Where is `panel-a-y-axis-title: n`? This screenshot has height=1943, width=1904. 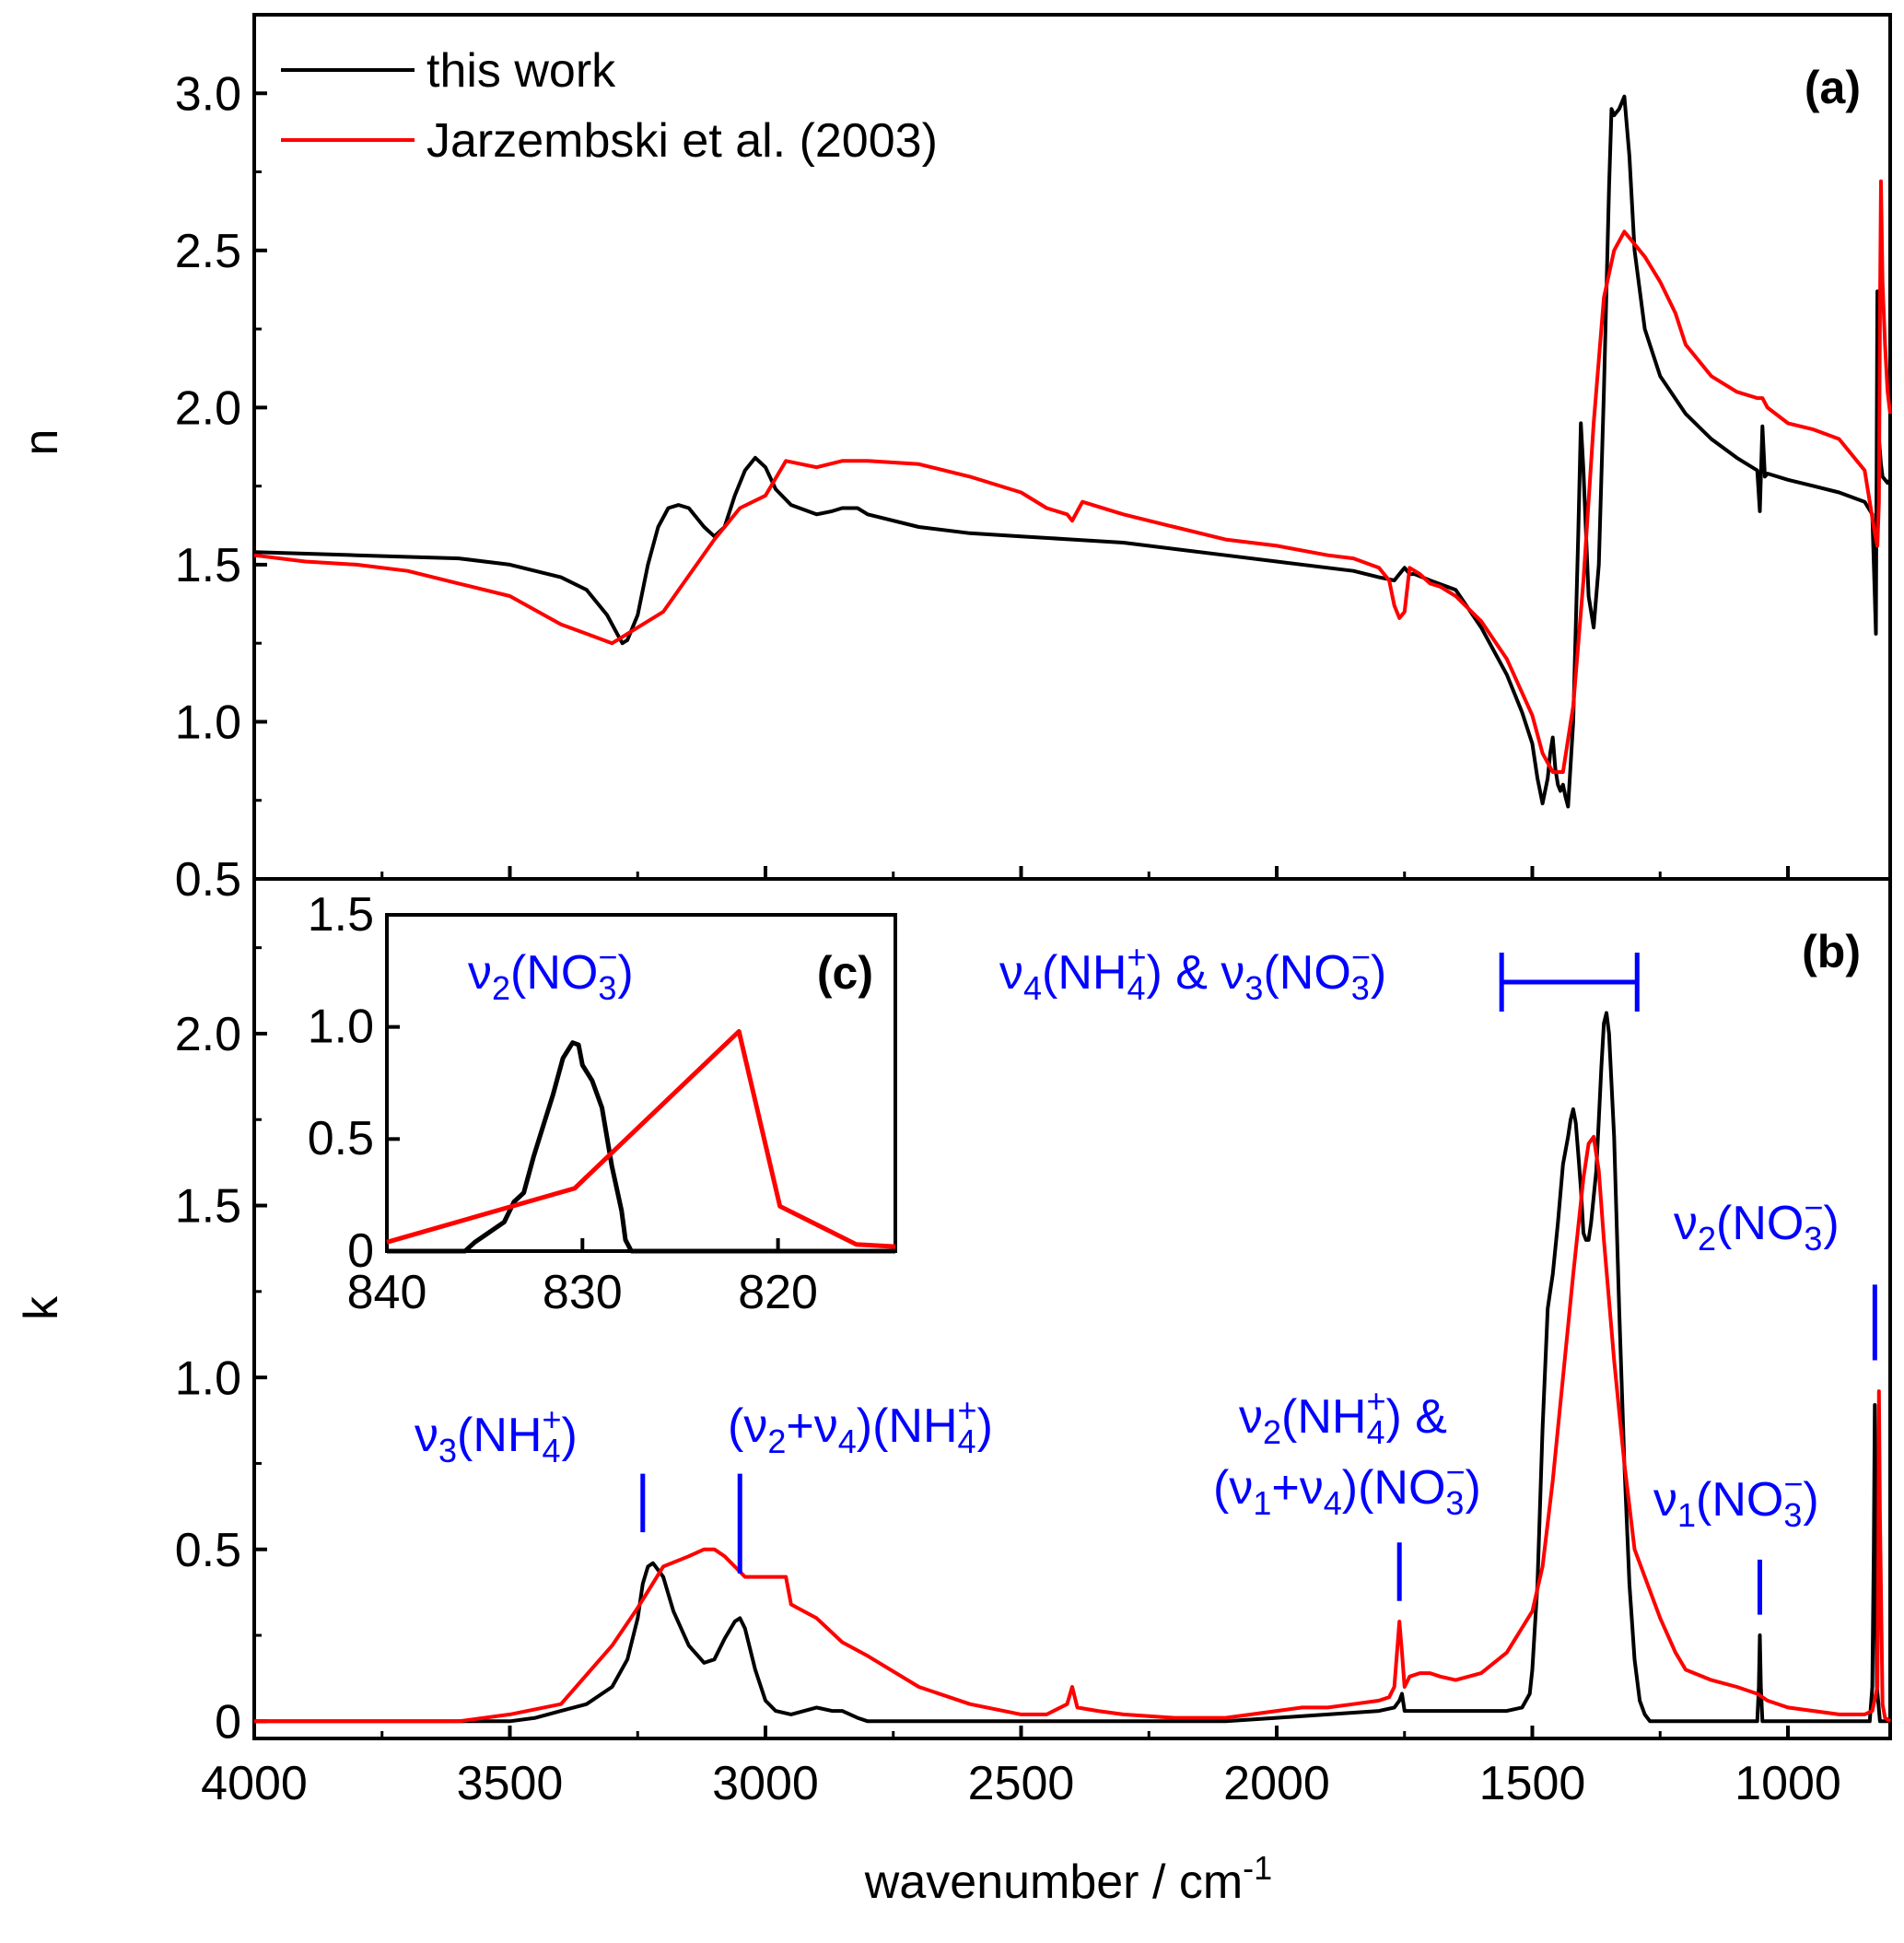 panel-a-y-axis-title: n is located at coordinates (41, 443).